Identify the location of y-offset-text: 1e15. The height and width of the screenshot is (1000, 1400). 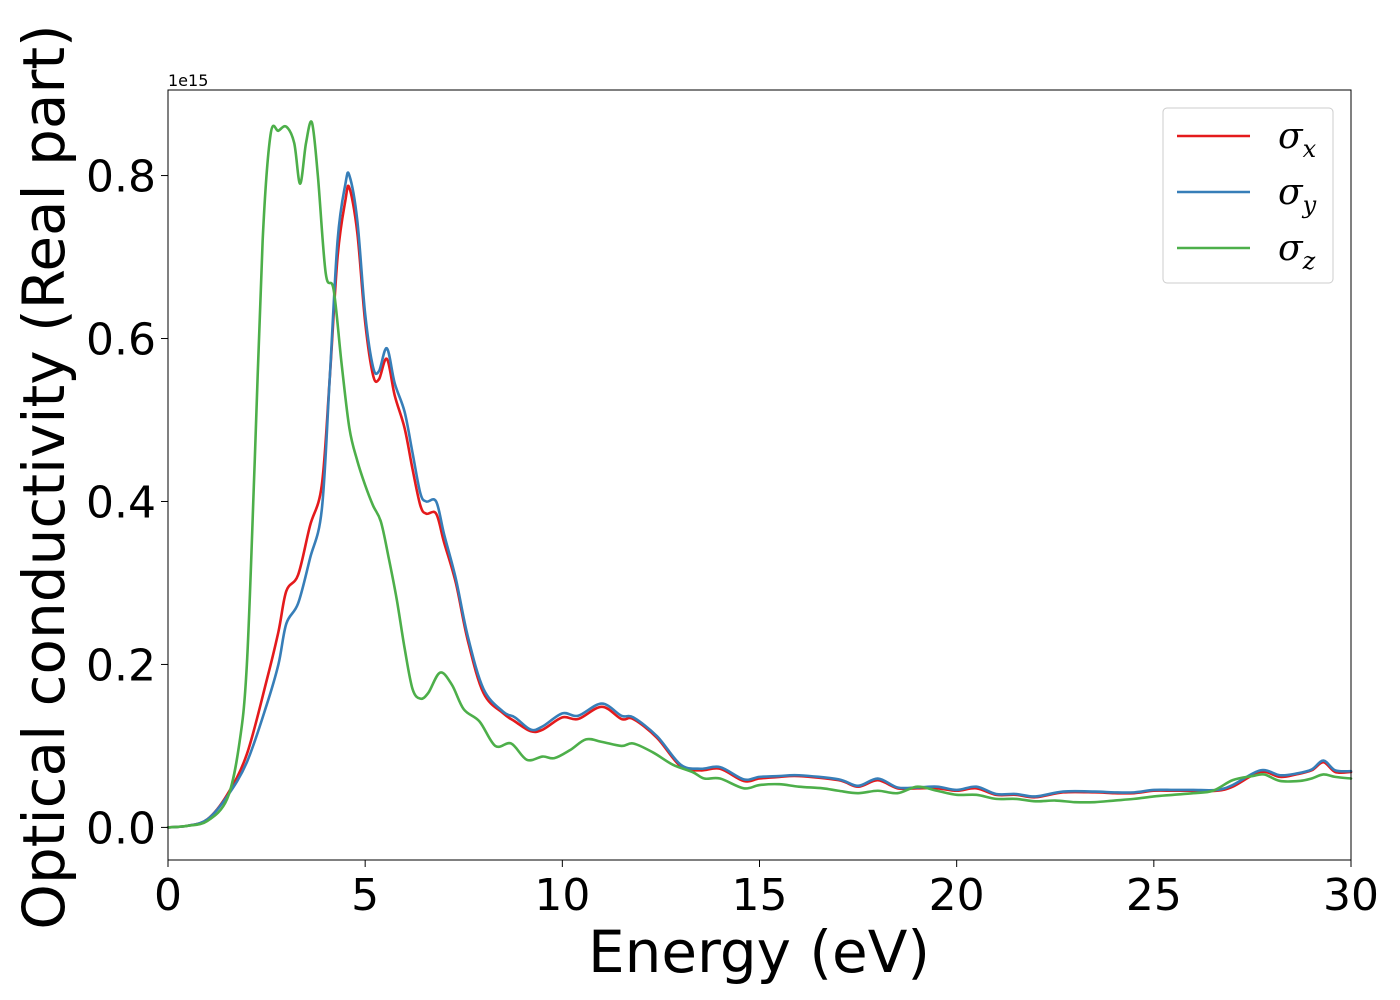
(188, 80).